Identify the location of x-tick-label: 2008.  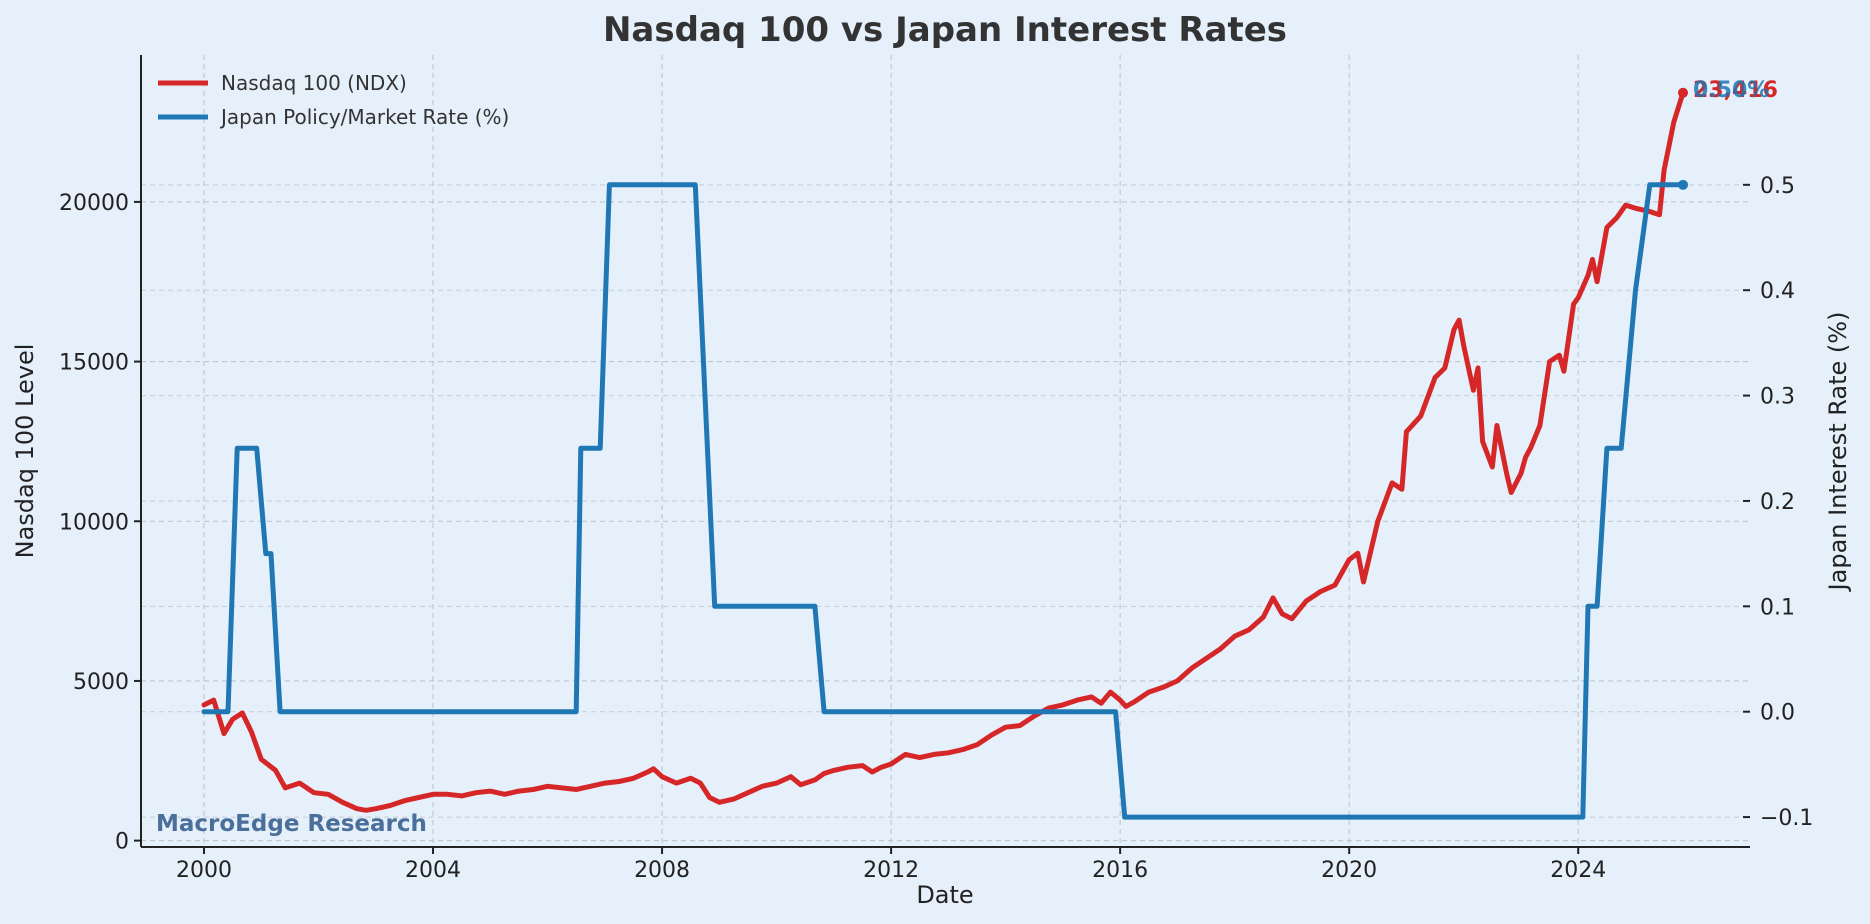
(662, 870).